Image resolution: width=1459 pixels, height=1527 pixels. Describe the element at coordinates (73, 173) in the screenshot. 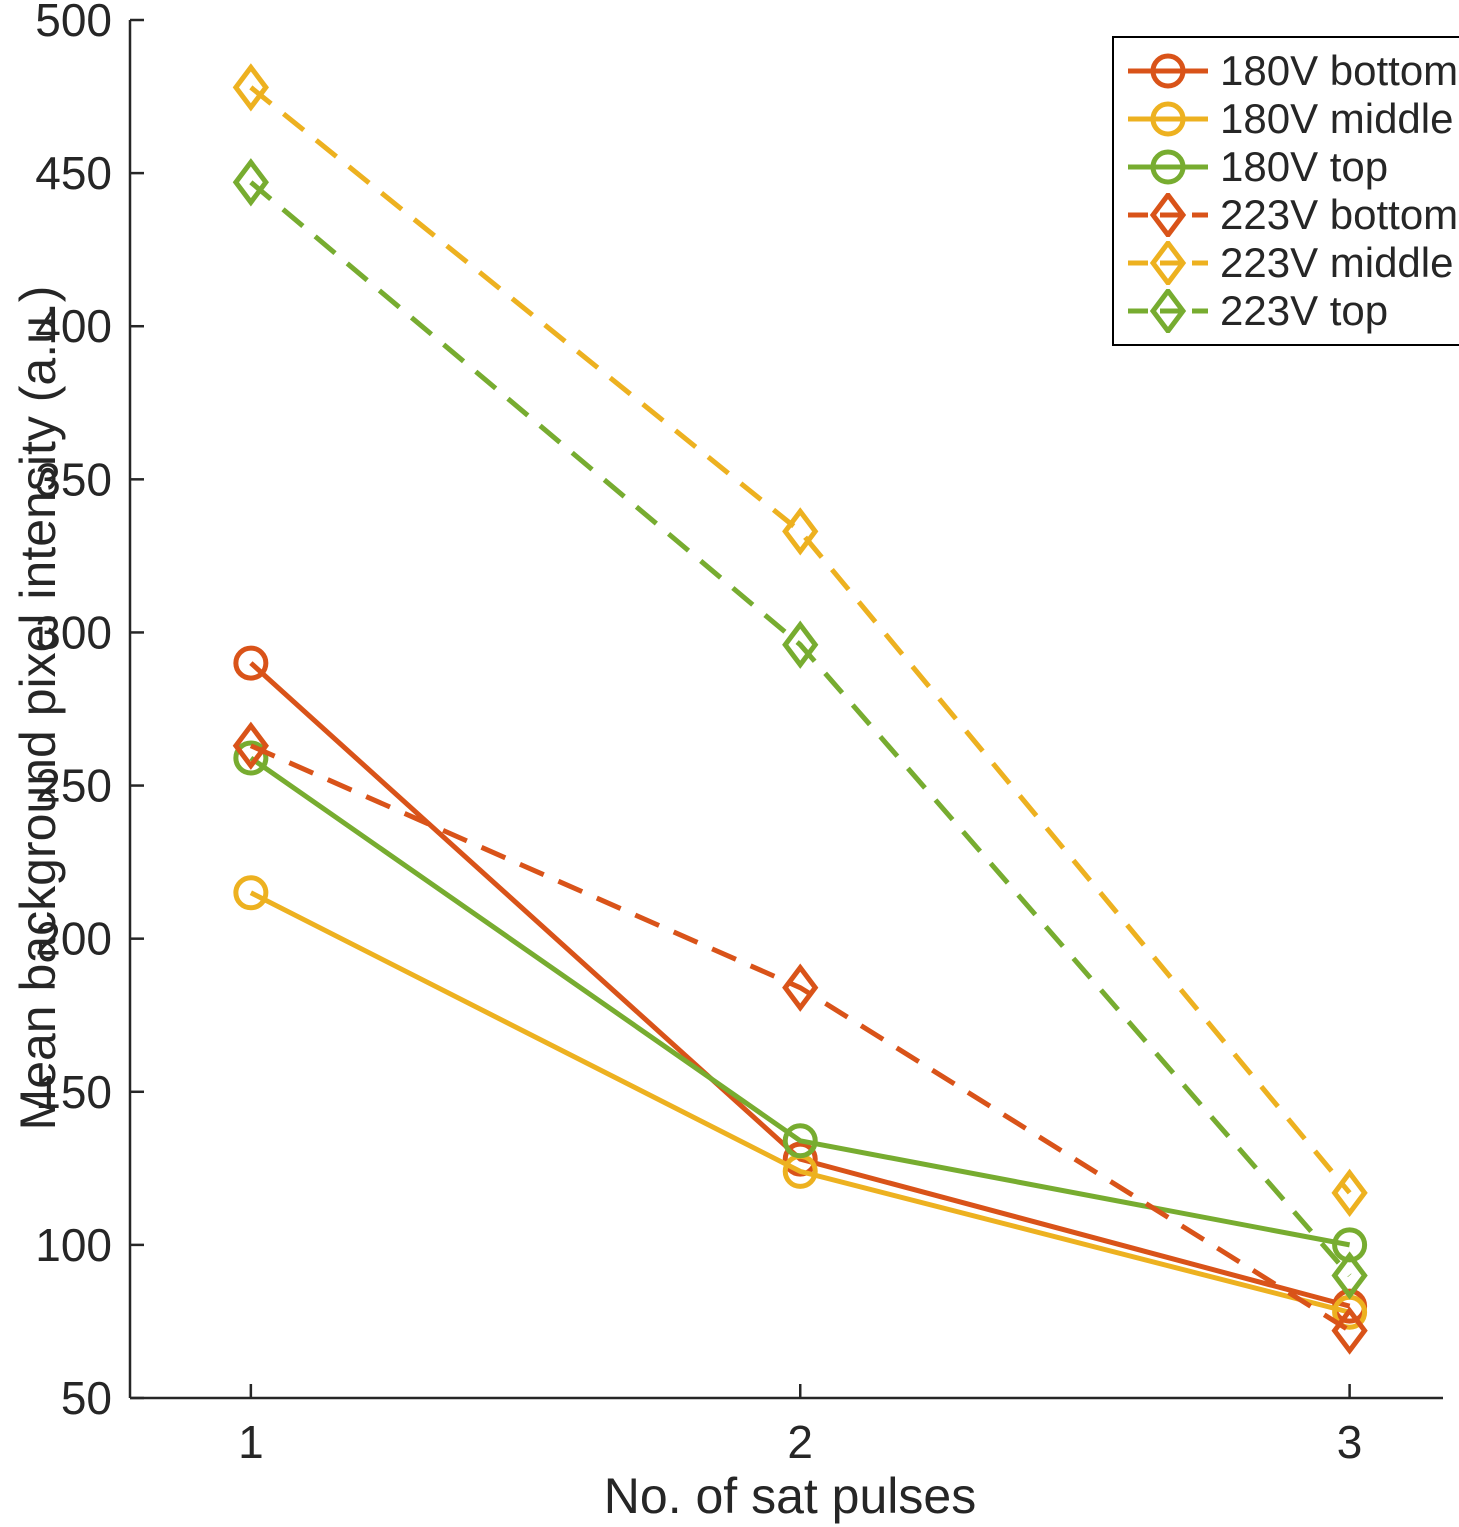

I see `y-tick-label: 450` at that location.